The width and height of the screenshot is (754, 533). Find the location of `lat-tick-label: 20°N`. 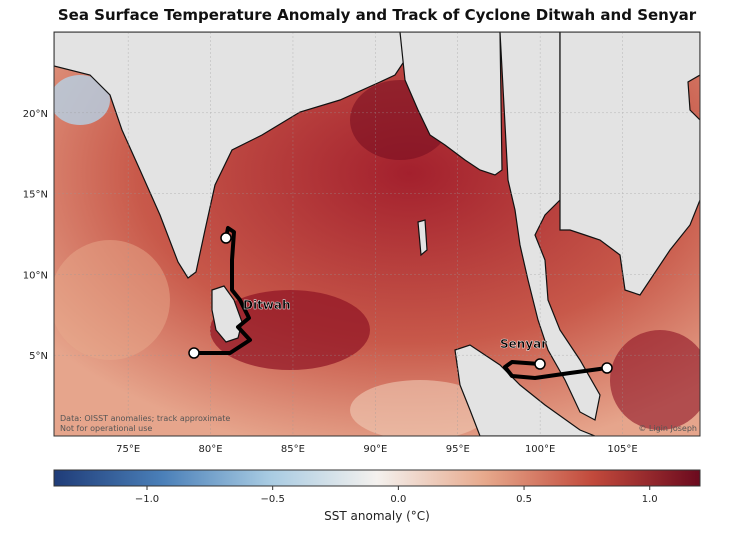

lat-tick-label: 20°N is located at coordinates (35, 114).